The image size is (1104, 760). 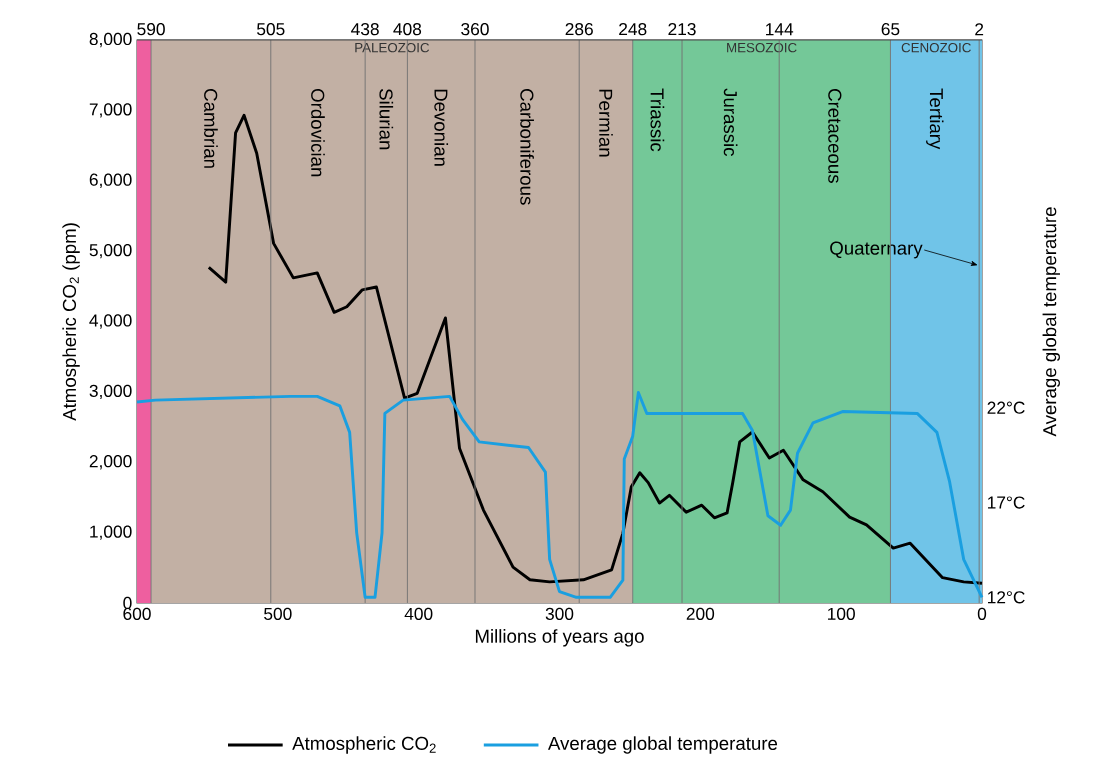 I want to click on legend-label: Atmospheric CO$_{2}$, so click(x=364, y=745).